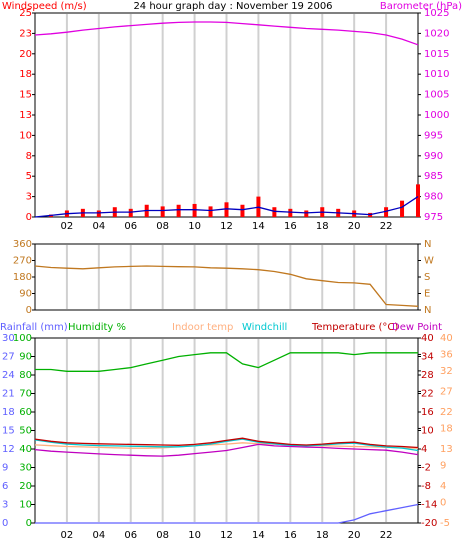 This screenshot has width=466, height=556. Describe the element at coordinates (433, 156) in the screenshot. I see `y-tick-label: 990` at that location.